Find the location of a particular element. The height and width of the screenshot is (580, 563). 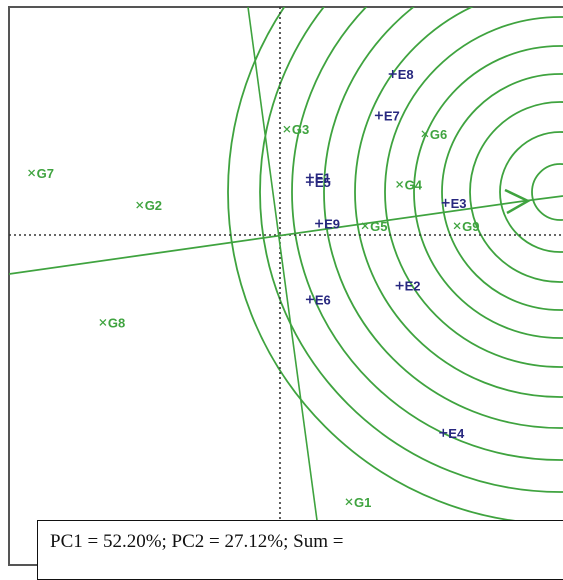

average-environment-axis-extension is located at coordinates (543, 198).